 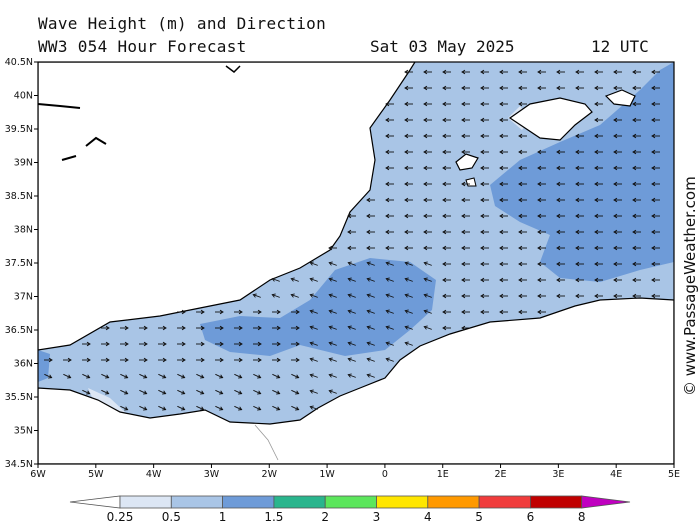 What do you see at coordinates (106, 401) in the screenshot?
I see `low-wave-patch` at bounding box center [106, 401].